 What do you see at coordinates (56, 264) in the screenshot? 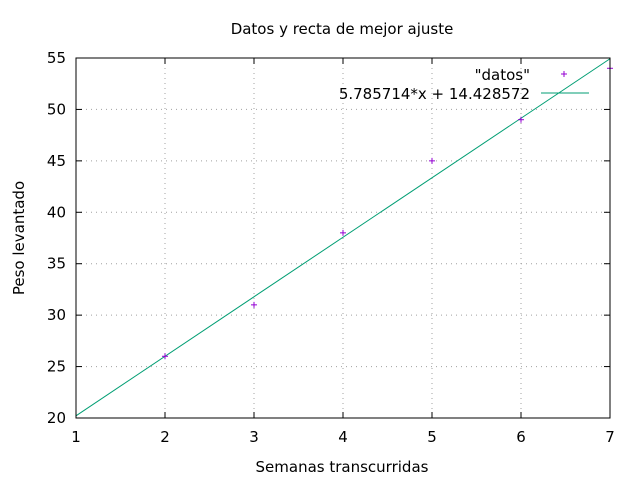
I see `y-tick-label: 35` at bounding box center [56, 264].